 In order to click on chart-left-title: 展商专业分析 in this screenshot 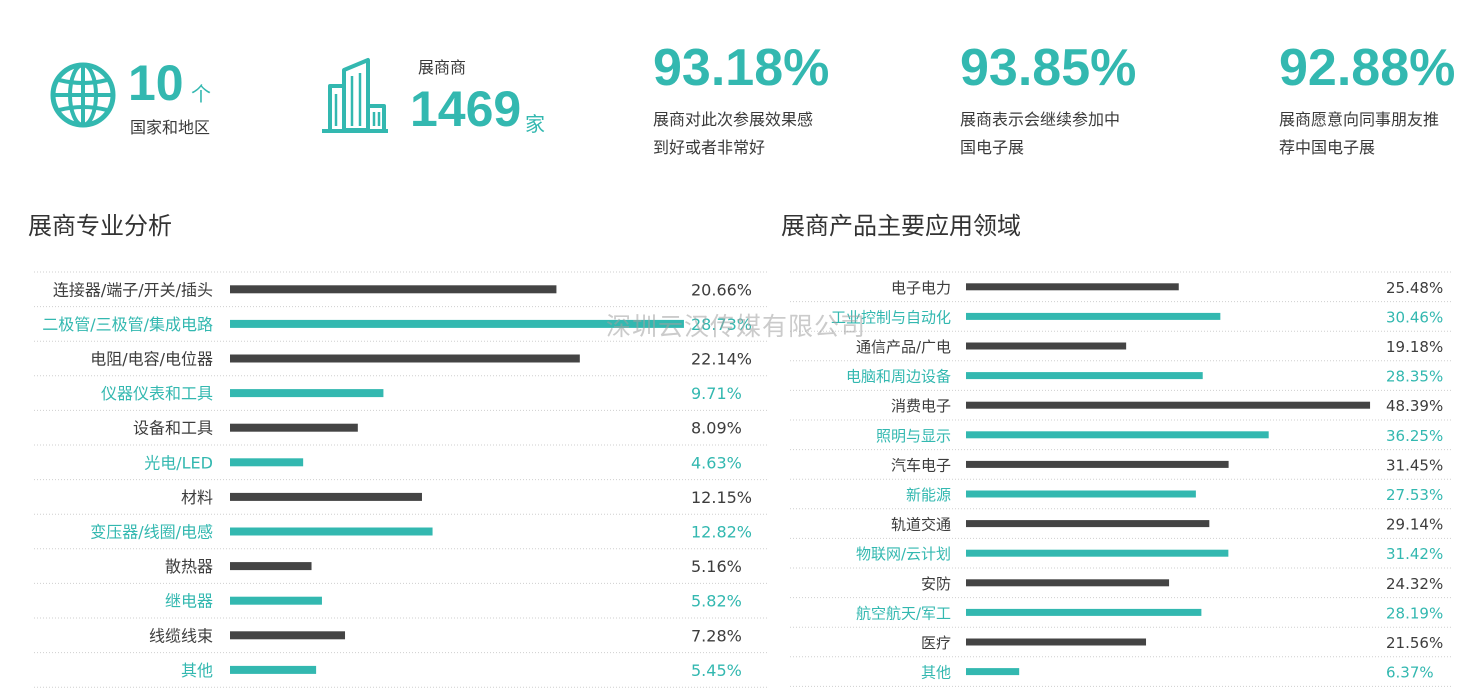, I will do `click(100, 226)`.